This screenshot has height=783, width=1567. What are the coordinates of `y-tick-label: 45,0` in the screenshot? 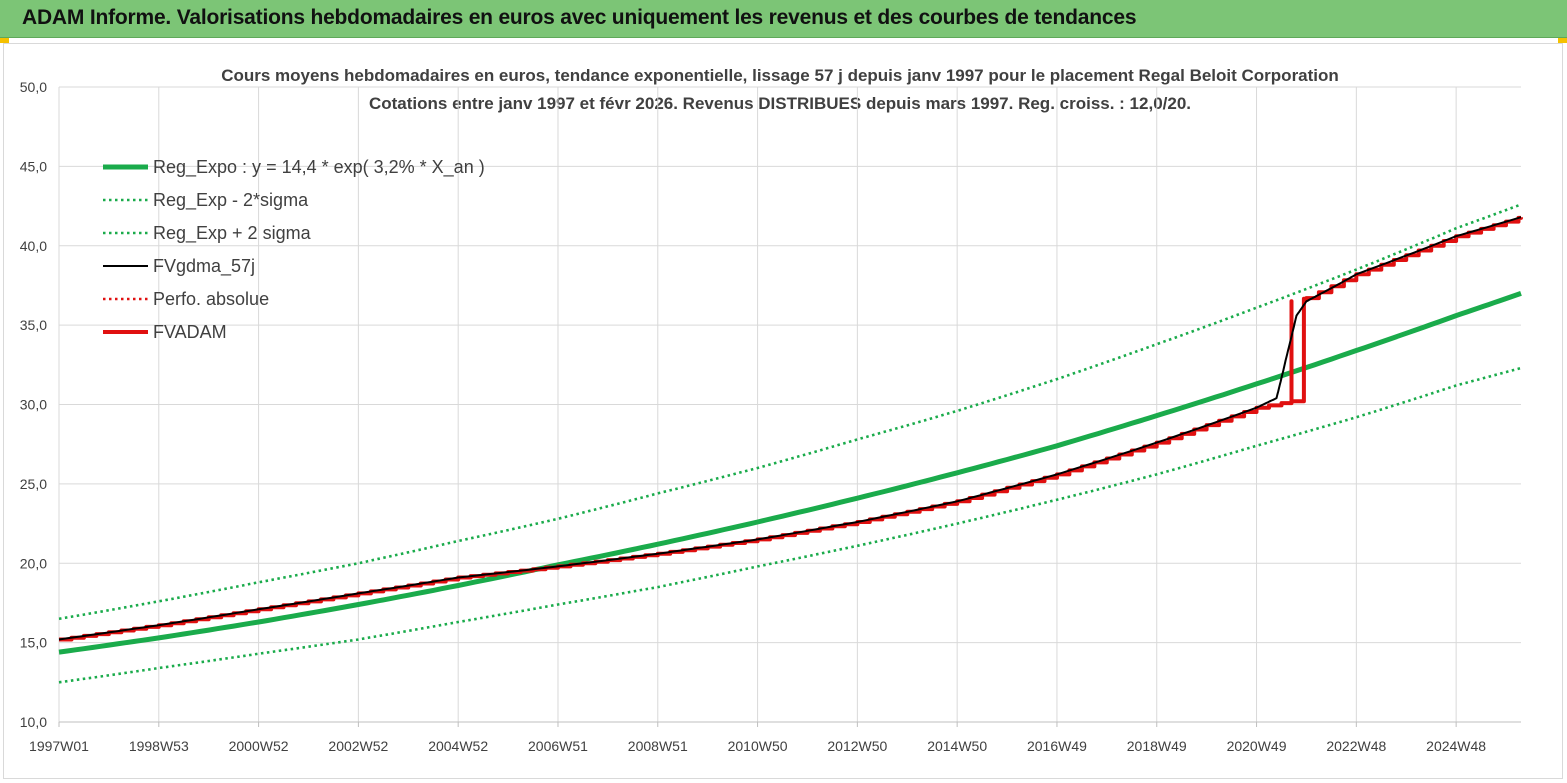 It's located at (33, 166).